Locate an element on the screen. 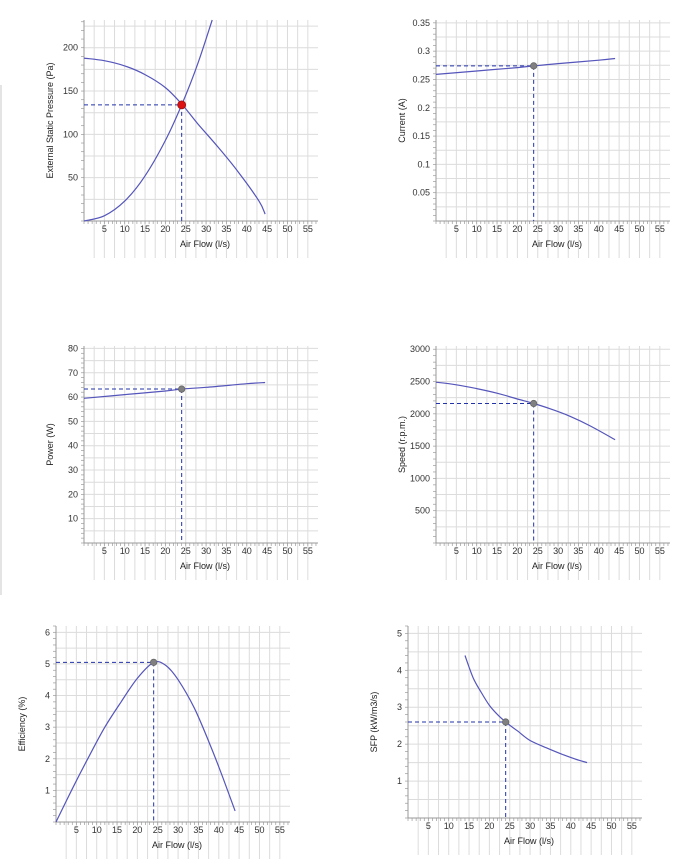 The image size is (693, 866). y-axis-title: Speed (r.p.m.) is located at coordinates (402, 444).